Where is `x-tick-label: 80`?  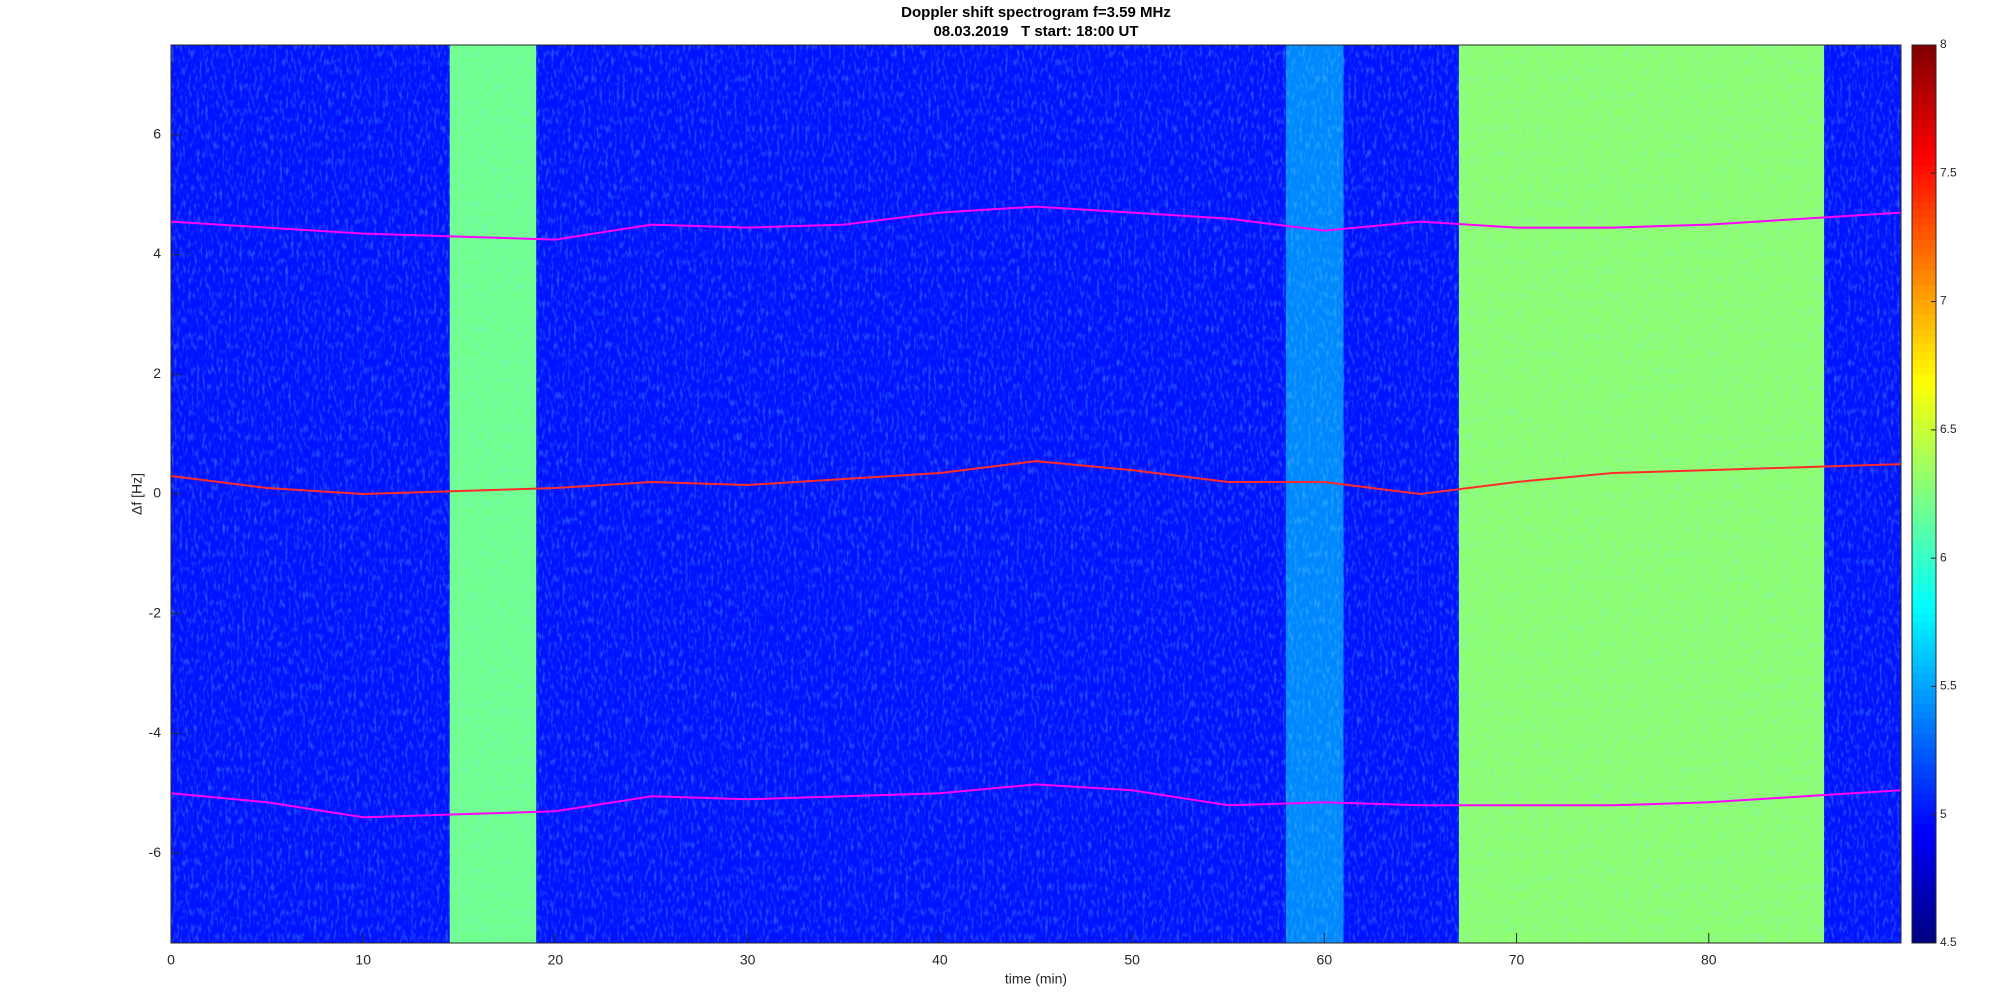
x-tick-label: 80 is located at coordinates (1709, 960).